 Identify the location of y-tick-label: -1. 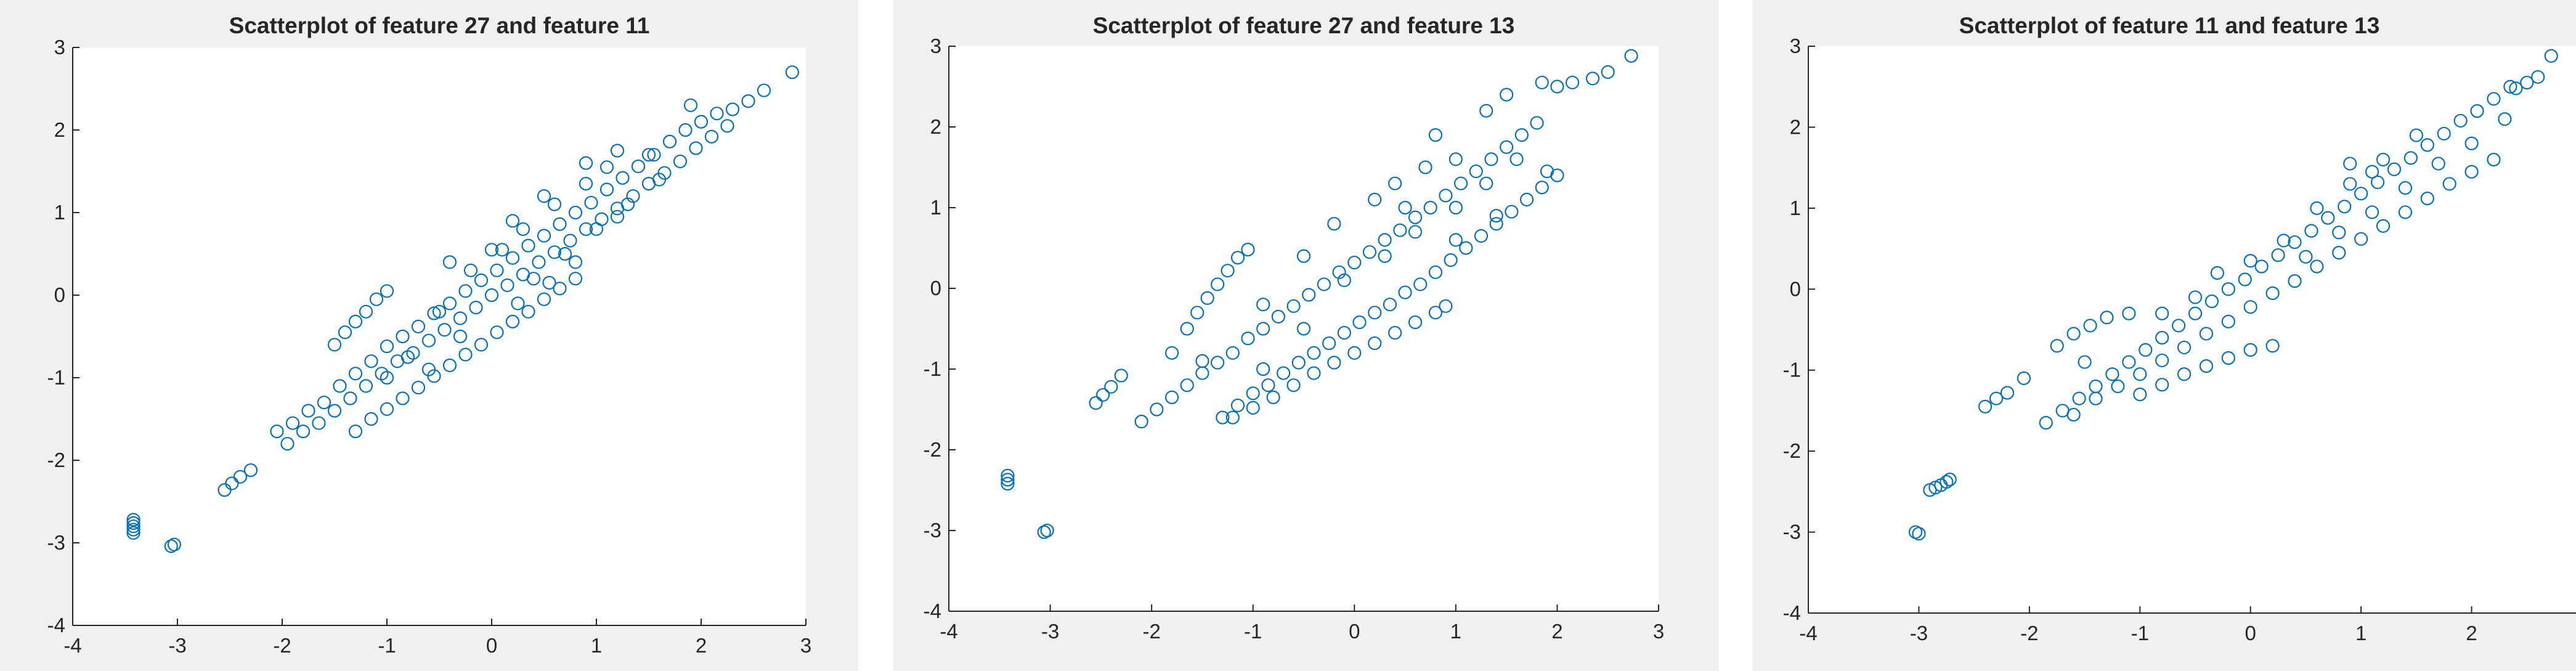
(1792, 370).